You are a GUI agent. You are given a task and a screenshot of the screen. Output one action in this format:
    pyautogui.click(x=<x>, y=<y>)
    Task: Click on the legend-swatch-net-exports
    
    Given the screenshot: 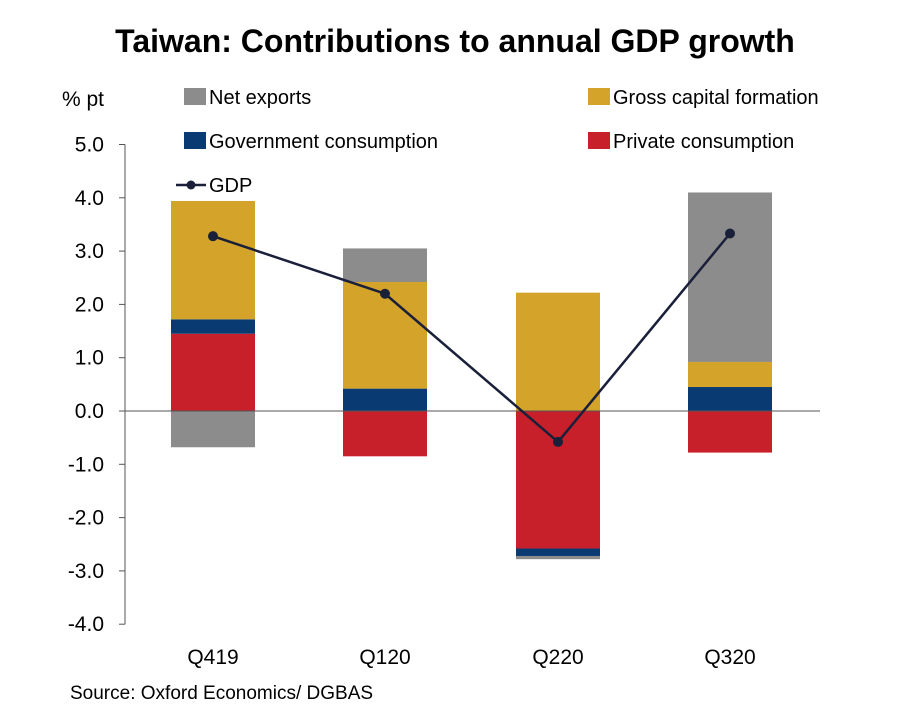 What is the action you would take?
    pyautogui.click(x=195, y=96)
    